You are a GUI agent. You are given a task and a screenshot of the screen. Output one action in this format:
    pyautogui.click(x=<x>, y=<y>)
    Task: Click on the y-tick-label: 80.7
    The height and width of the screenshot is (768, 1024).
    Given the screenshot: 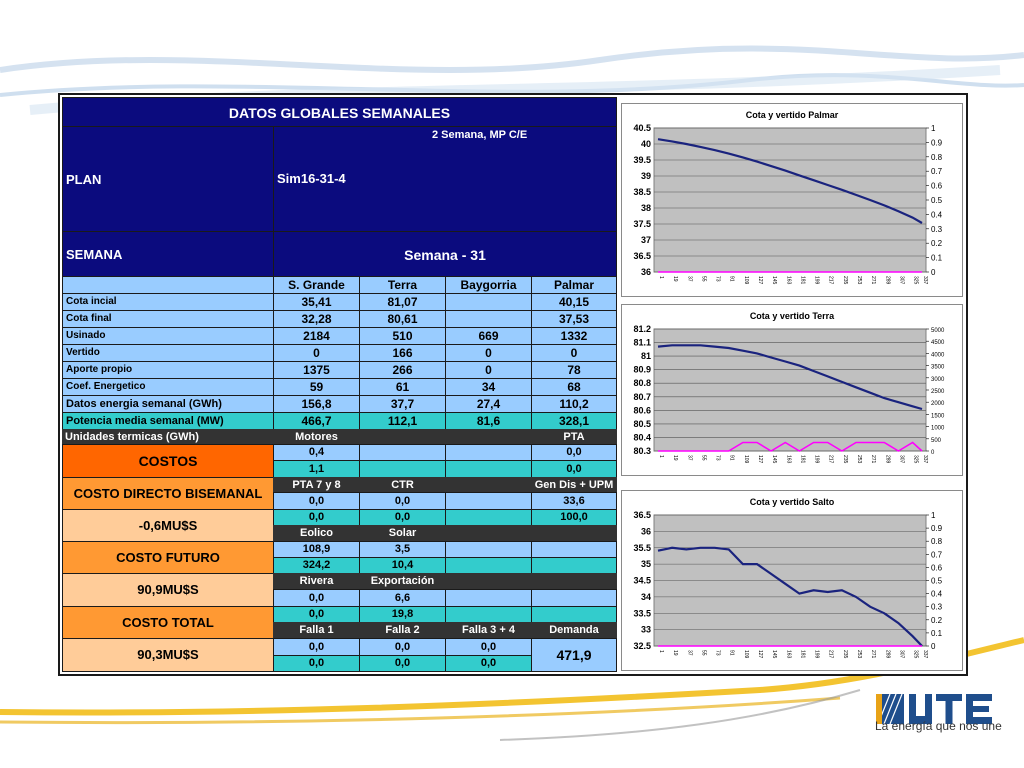 What is the action you would take?
    pyautogui.click(x=642, y=397)
    